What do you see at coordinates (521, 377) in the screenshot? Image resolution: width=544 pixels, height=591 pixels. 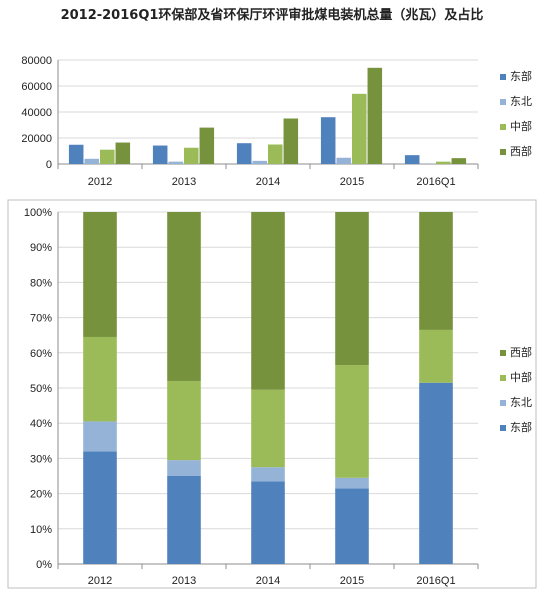 I see `share-legend-label: 中部` at bounding box center [521, 377].